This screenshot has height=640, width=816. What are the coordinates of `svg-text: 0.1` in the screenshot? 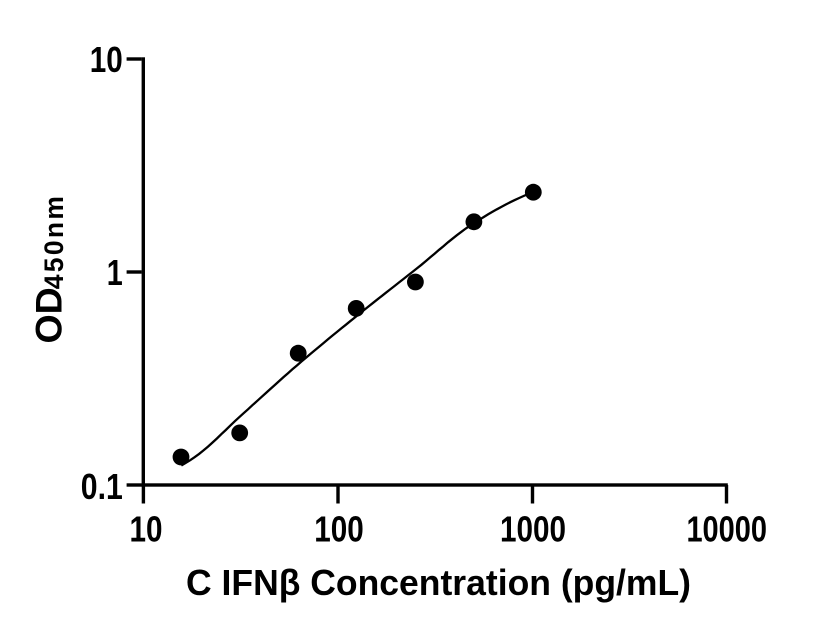 It's located at (102, 486).